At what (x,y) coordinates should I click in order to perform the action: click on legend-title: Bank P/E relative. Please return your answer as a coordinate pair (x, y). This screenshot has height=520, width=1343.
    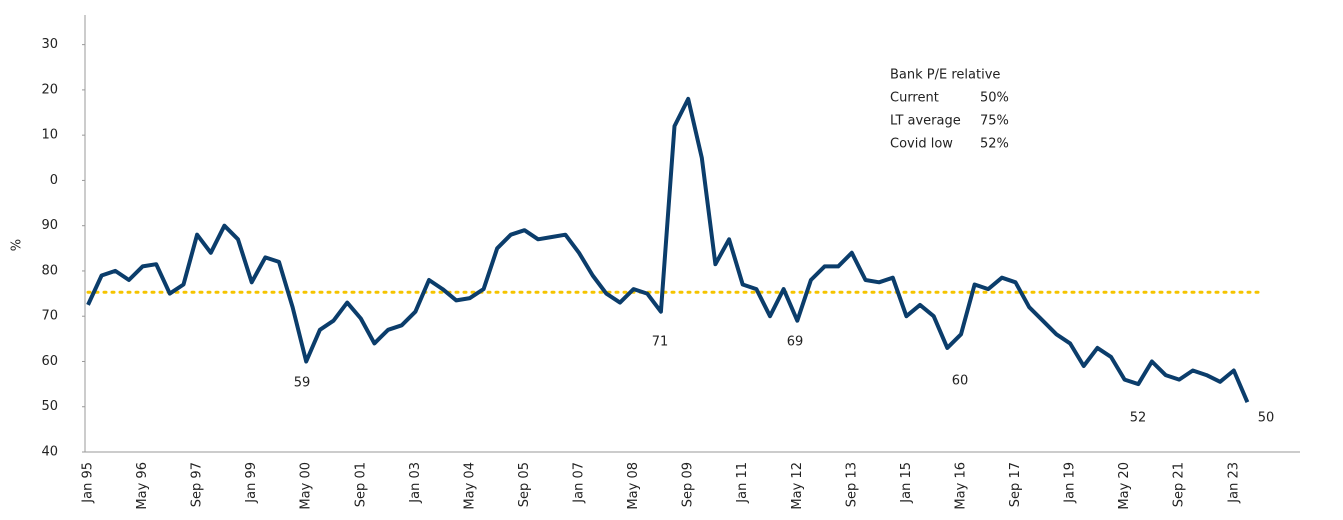
    Looking at the image, I should click on (945, 75).